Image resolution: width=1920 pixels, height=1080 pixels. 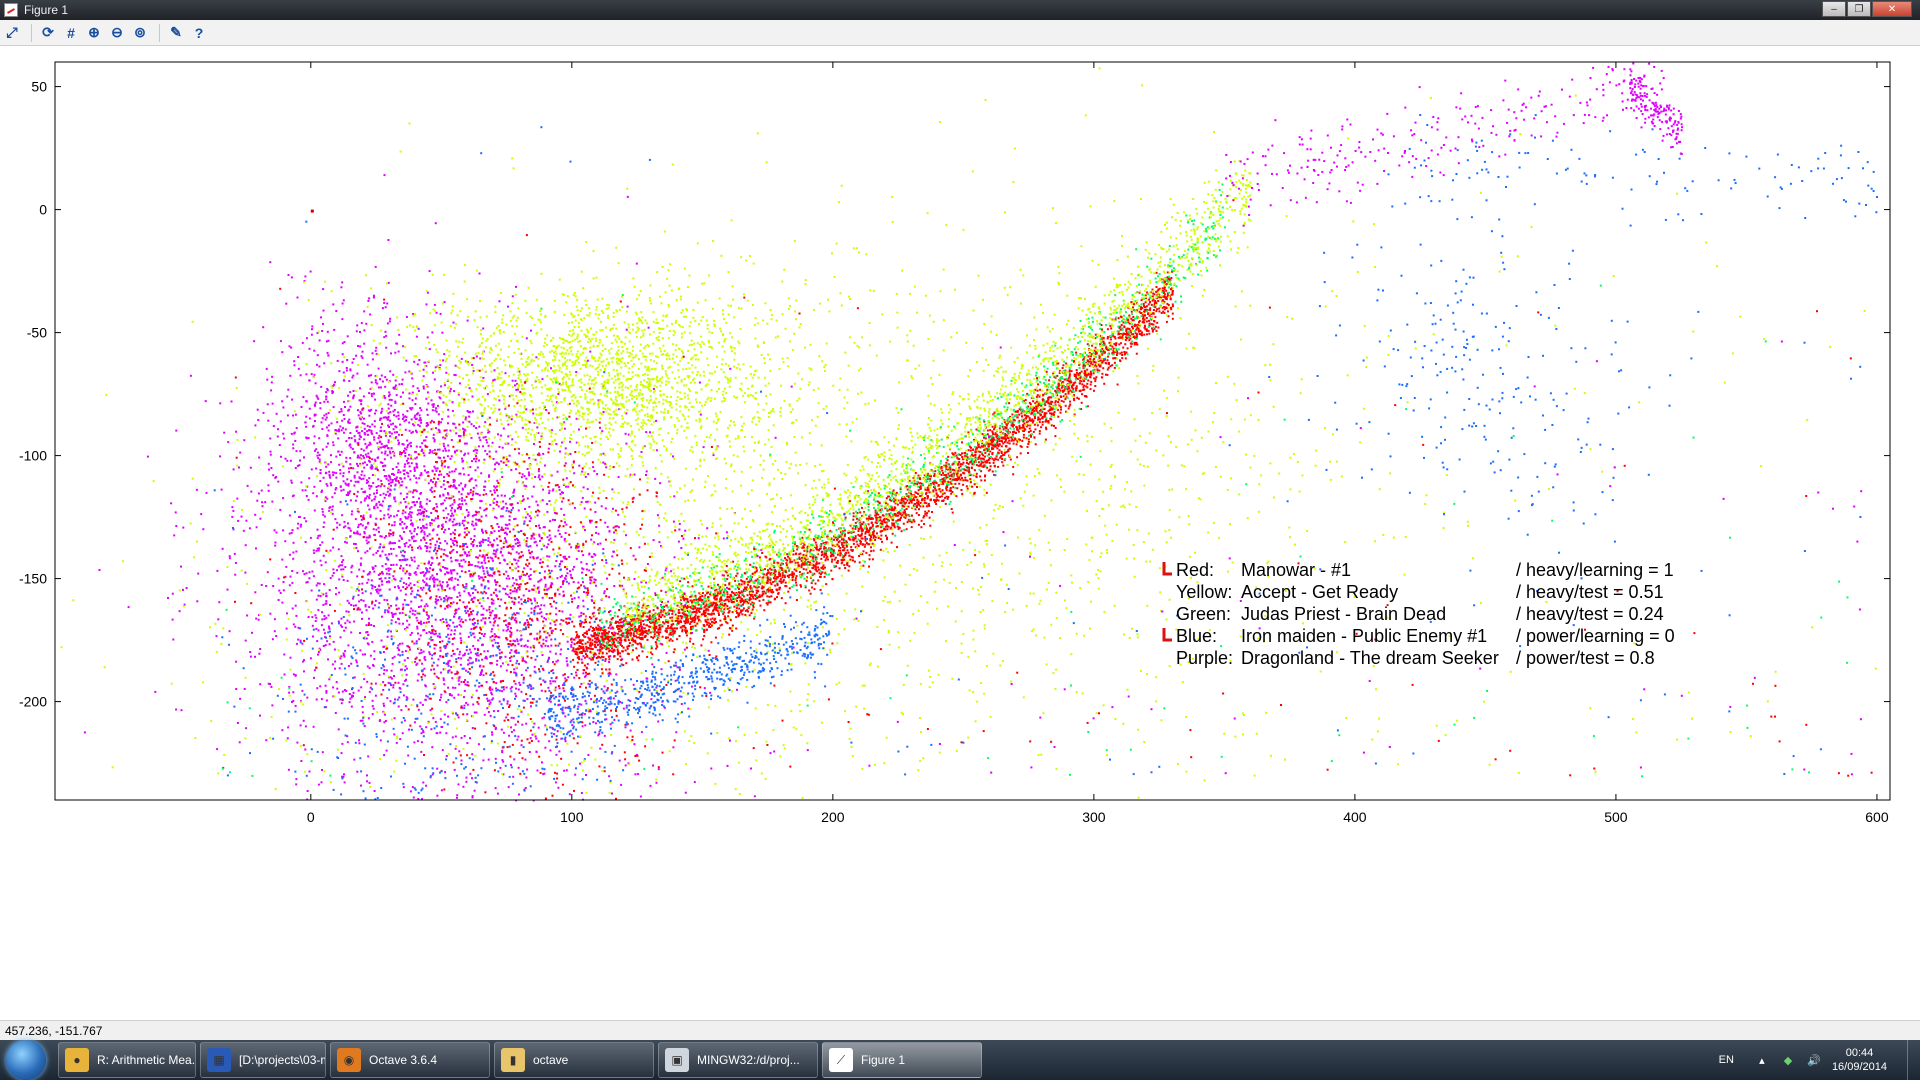 I want to click on zoom-in-icon: ⊕, so click(x=94, y=32).